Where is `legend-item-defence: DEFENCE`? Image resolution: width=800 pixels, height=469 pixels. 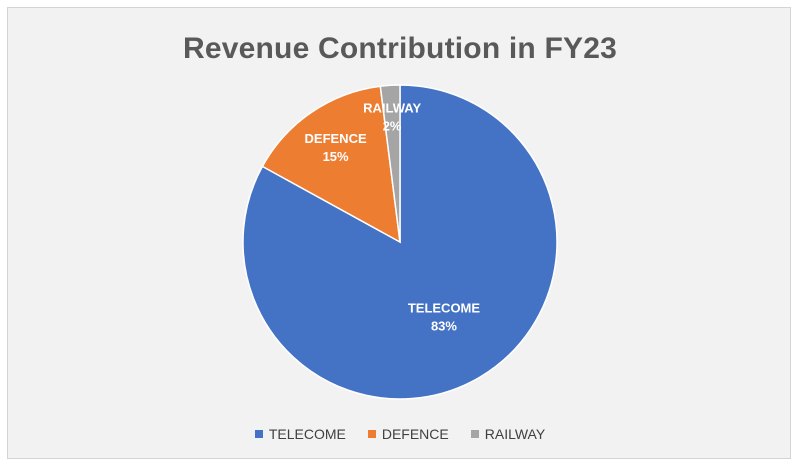
legend-item-defence: DEFENCE is located at coordinates (408, 434).